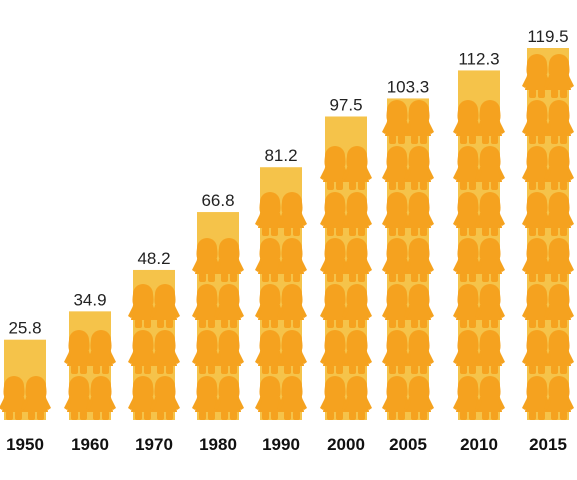 The height and width of the screenshot is (480, 577). Describe the element at coordinates (346, 274) in the screenshot. I see `bar-group-2000: 97.5 2000` at that location.